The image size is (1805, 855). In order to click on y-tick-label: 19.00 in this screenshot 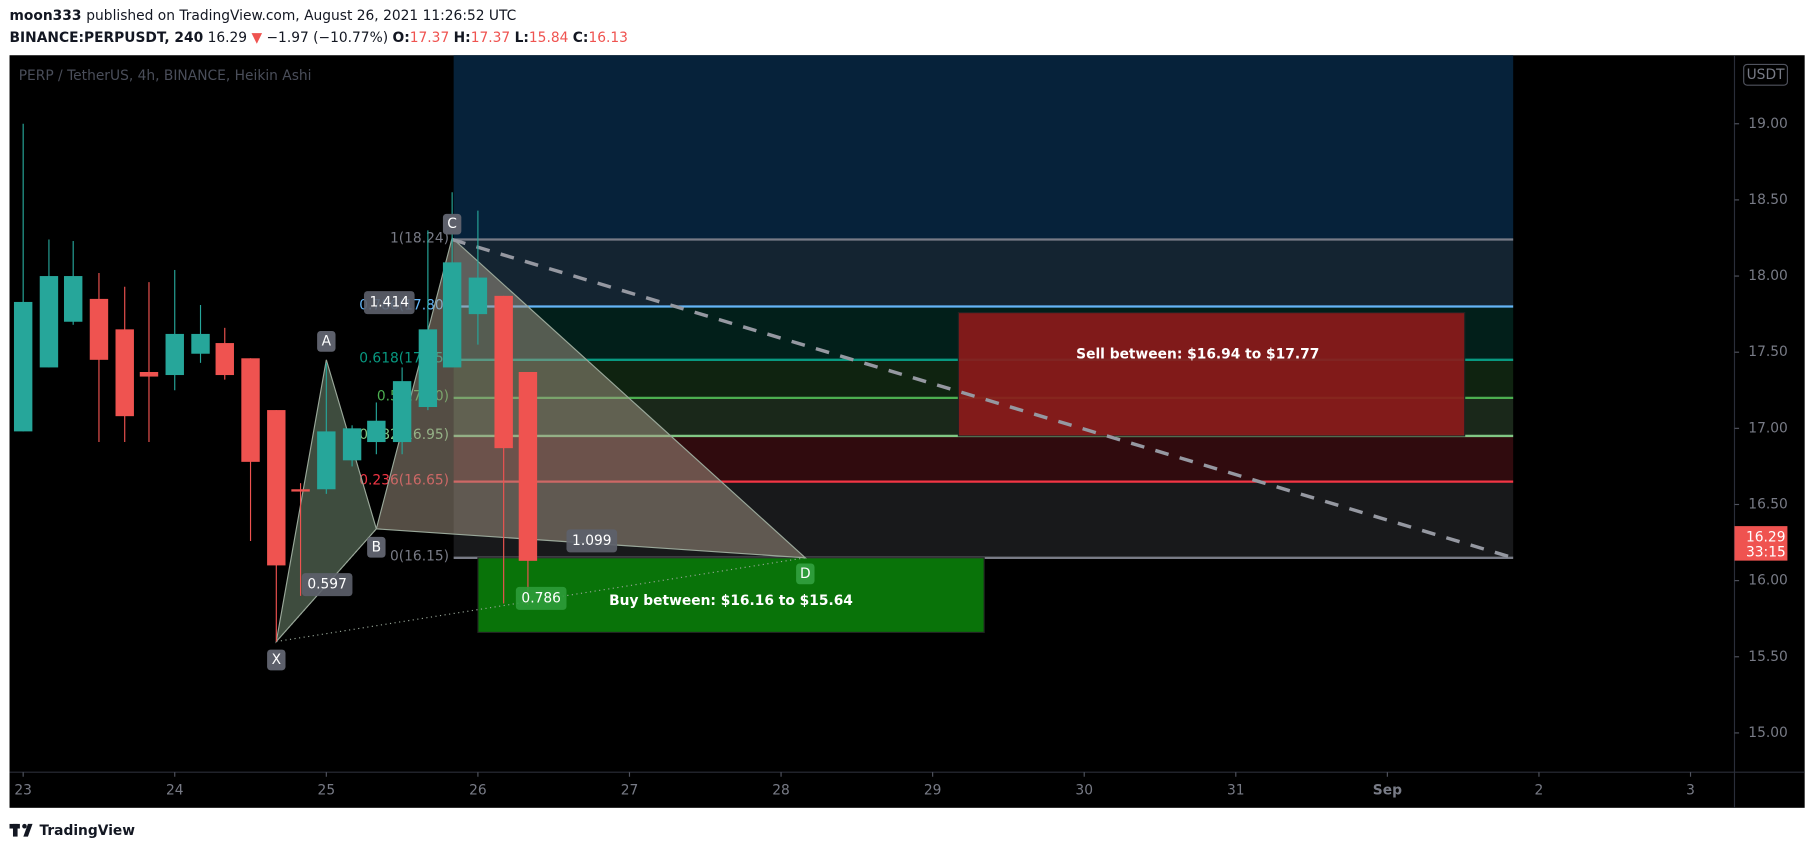, I will do `click(1768, 124)`.